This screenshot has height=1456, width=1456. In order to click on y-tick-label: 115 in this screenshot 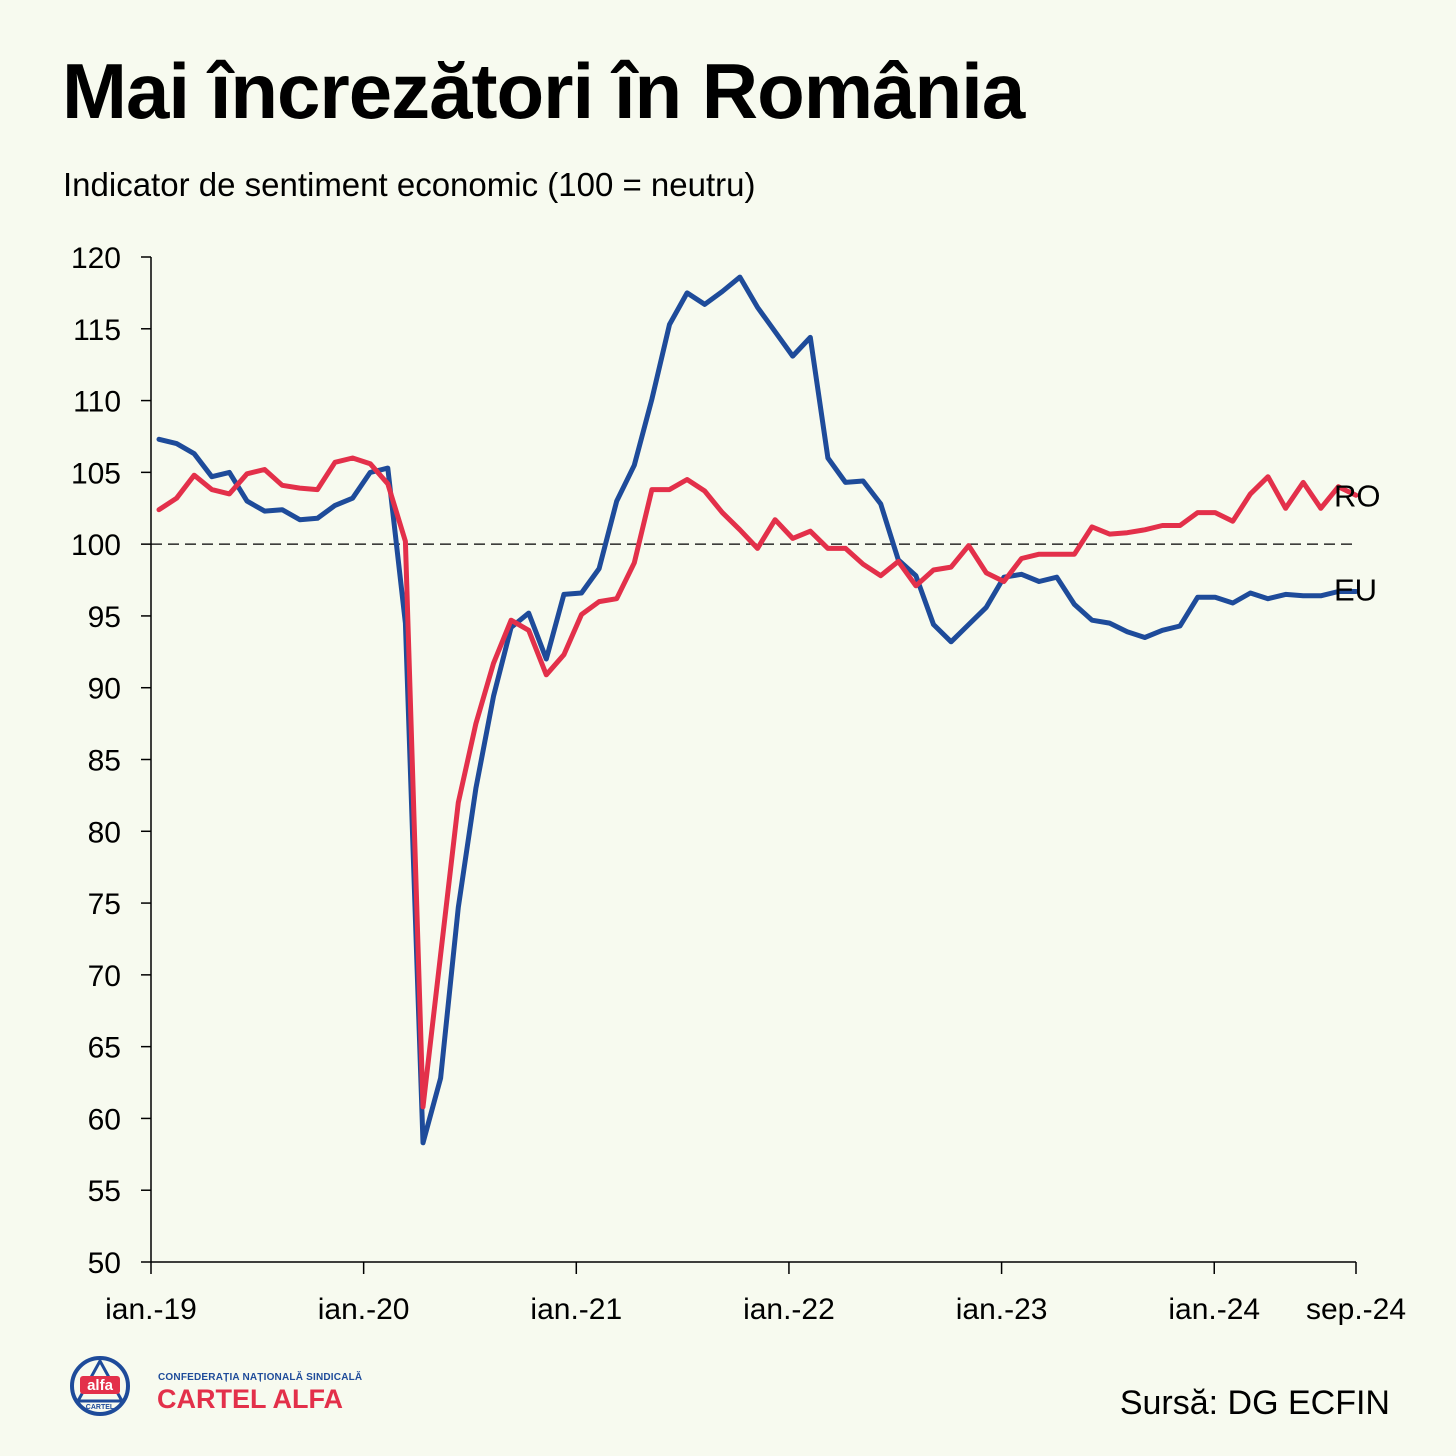, I will do `click(97, 330)`.